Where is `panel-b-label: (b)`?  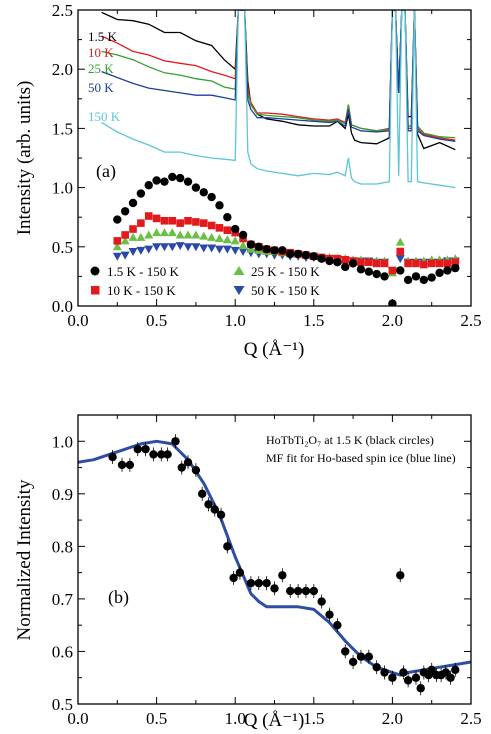
panel-b-label: (b) is located at coordinates (118, 597).